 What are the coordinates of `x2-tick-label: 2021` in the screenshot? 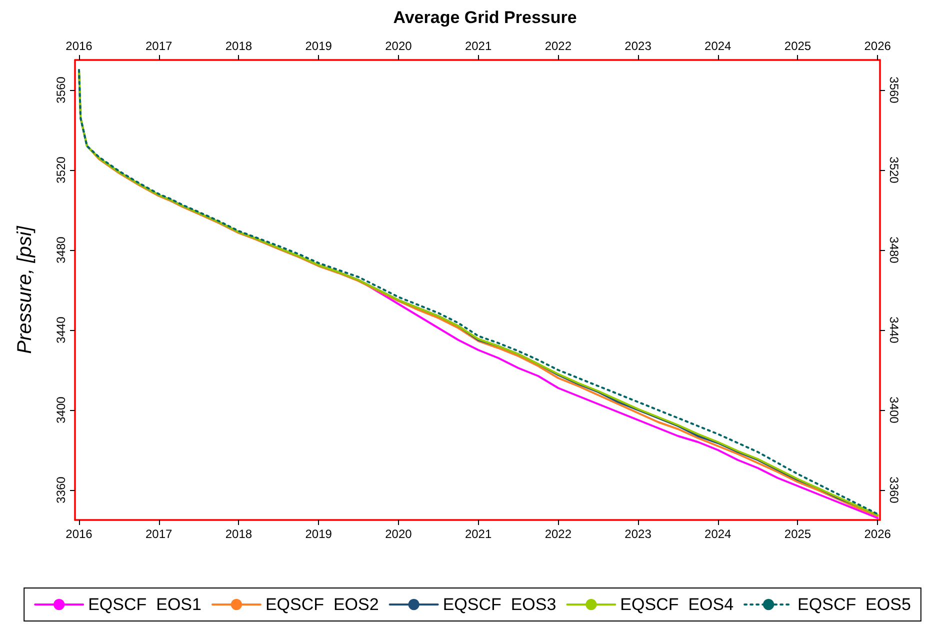 It's located at (478, 46).